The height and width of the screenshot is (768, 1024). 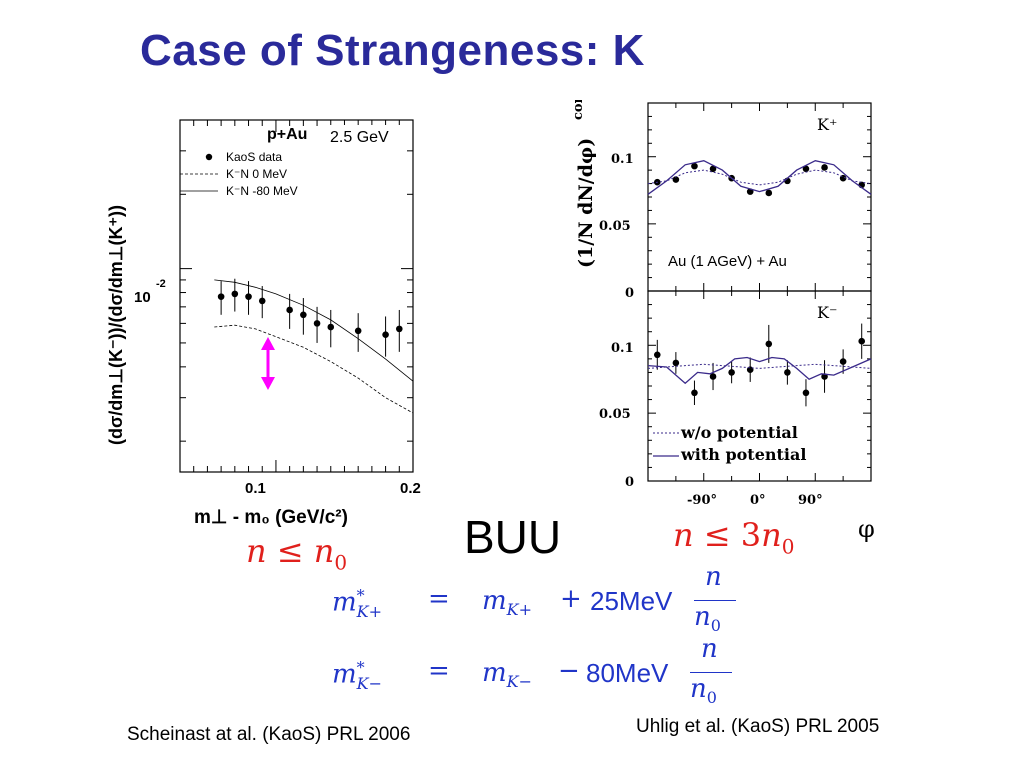 I want to click on phi-axis-ticks, so click(x=759, y=291).